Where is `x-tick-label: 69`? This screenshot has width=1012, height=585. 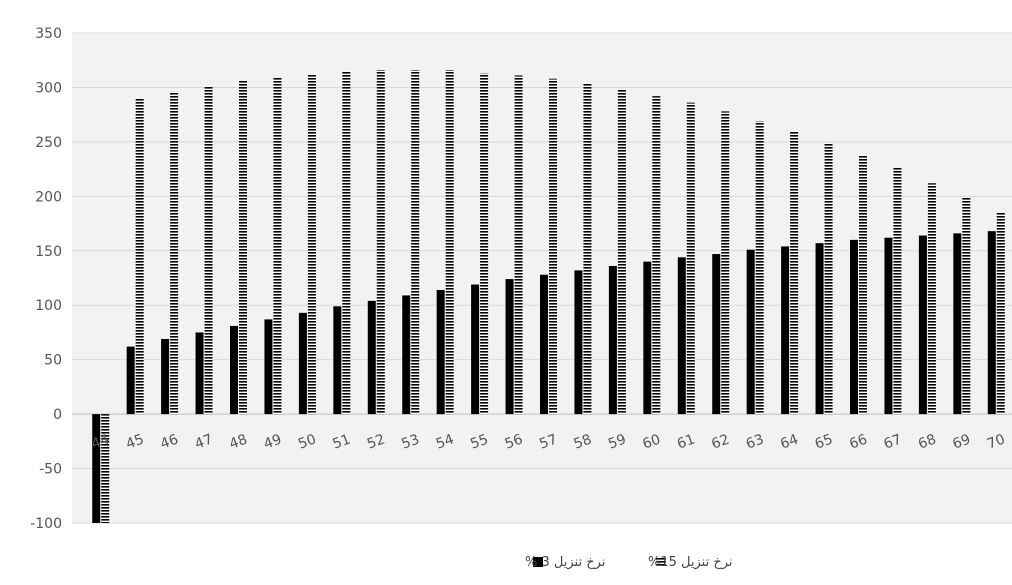
x-tick-label: 69 is located at coordinates (962, 441).